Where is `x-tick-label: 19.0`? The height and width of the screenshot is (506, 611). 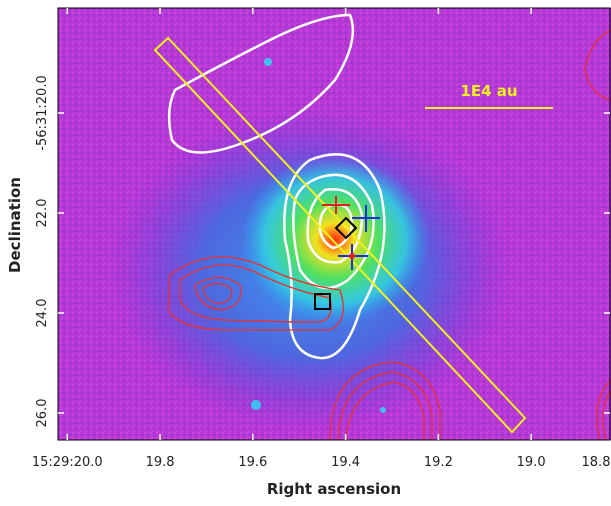
x-tick-label: 19.0 is located at coordinates (531, 462).